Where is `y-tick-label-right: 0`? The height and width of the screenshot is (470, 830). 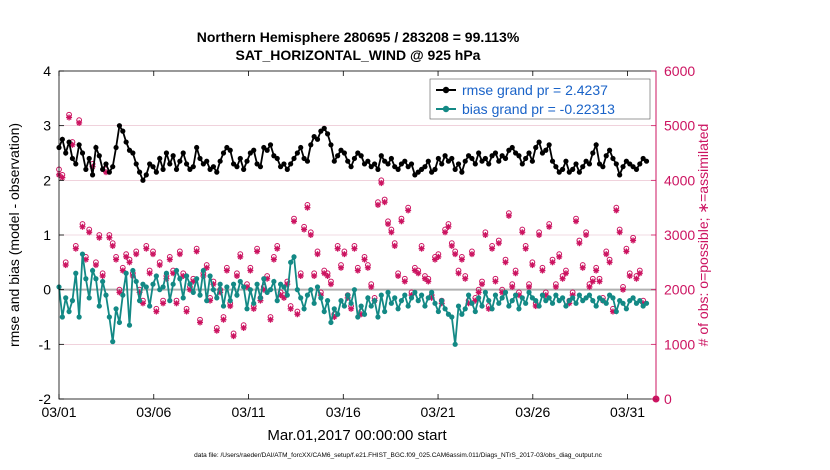
y-tick-label-right: 0 is located at coordinates (668, 399).